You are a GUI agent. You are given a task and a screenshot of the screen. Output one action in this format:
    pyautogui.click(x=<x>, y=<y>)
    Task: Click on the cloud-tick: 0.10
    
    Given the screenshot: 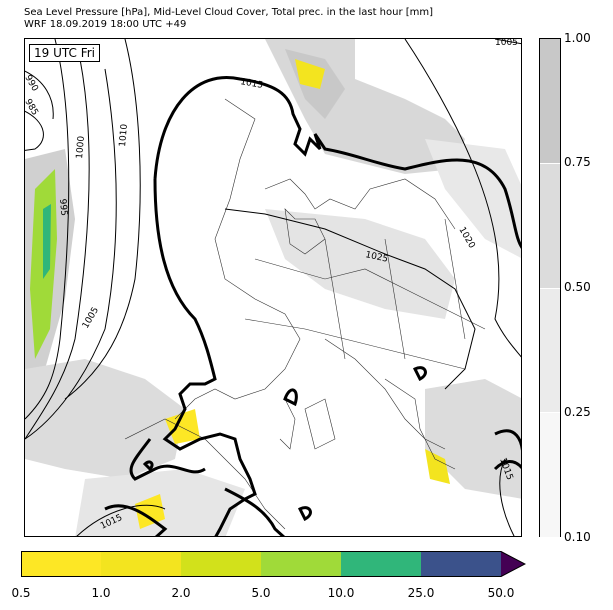 What is the action you would take?
    pyautogui.click(x=577, y=537)
    